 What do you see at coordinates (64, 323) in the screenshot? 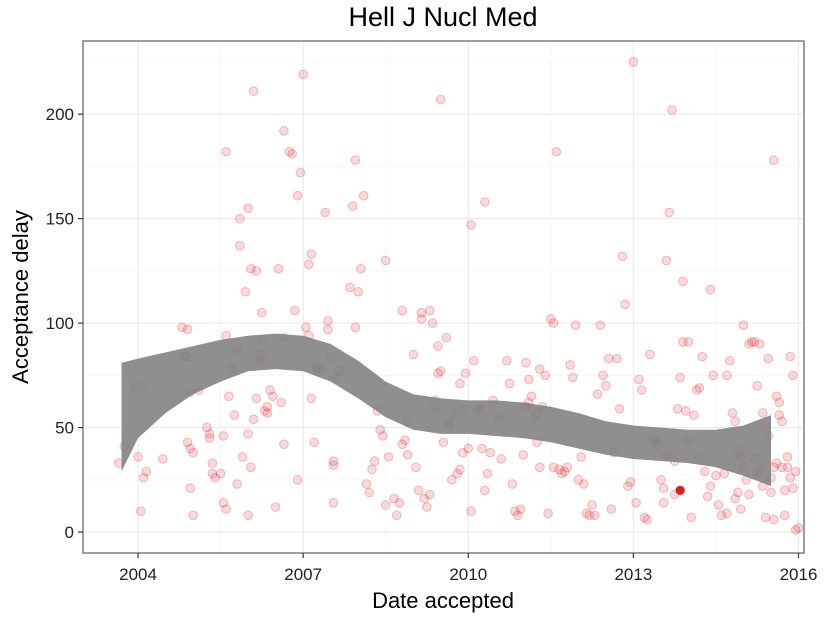
I see `y-axis: 0 50 100 150 200` at bounding box center [64, 323].